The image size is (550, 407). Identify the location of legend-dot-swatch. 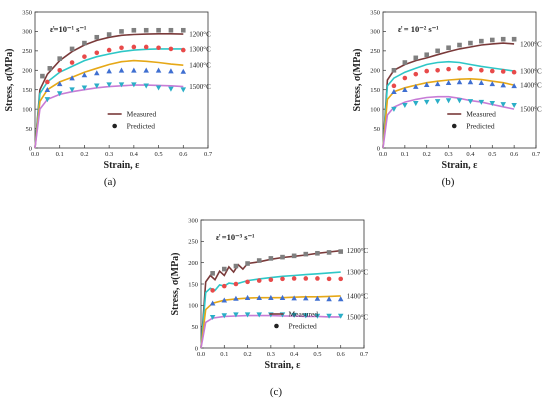
(454, 126).